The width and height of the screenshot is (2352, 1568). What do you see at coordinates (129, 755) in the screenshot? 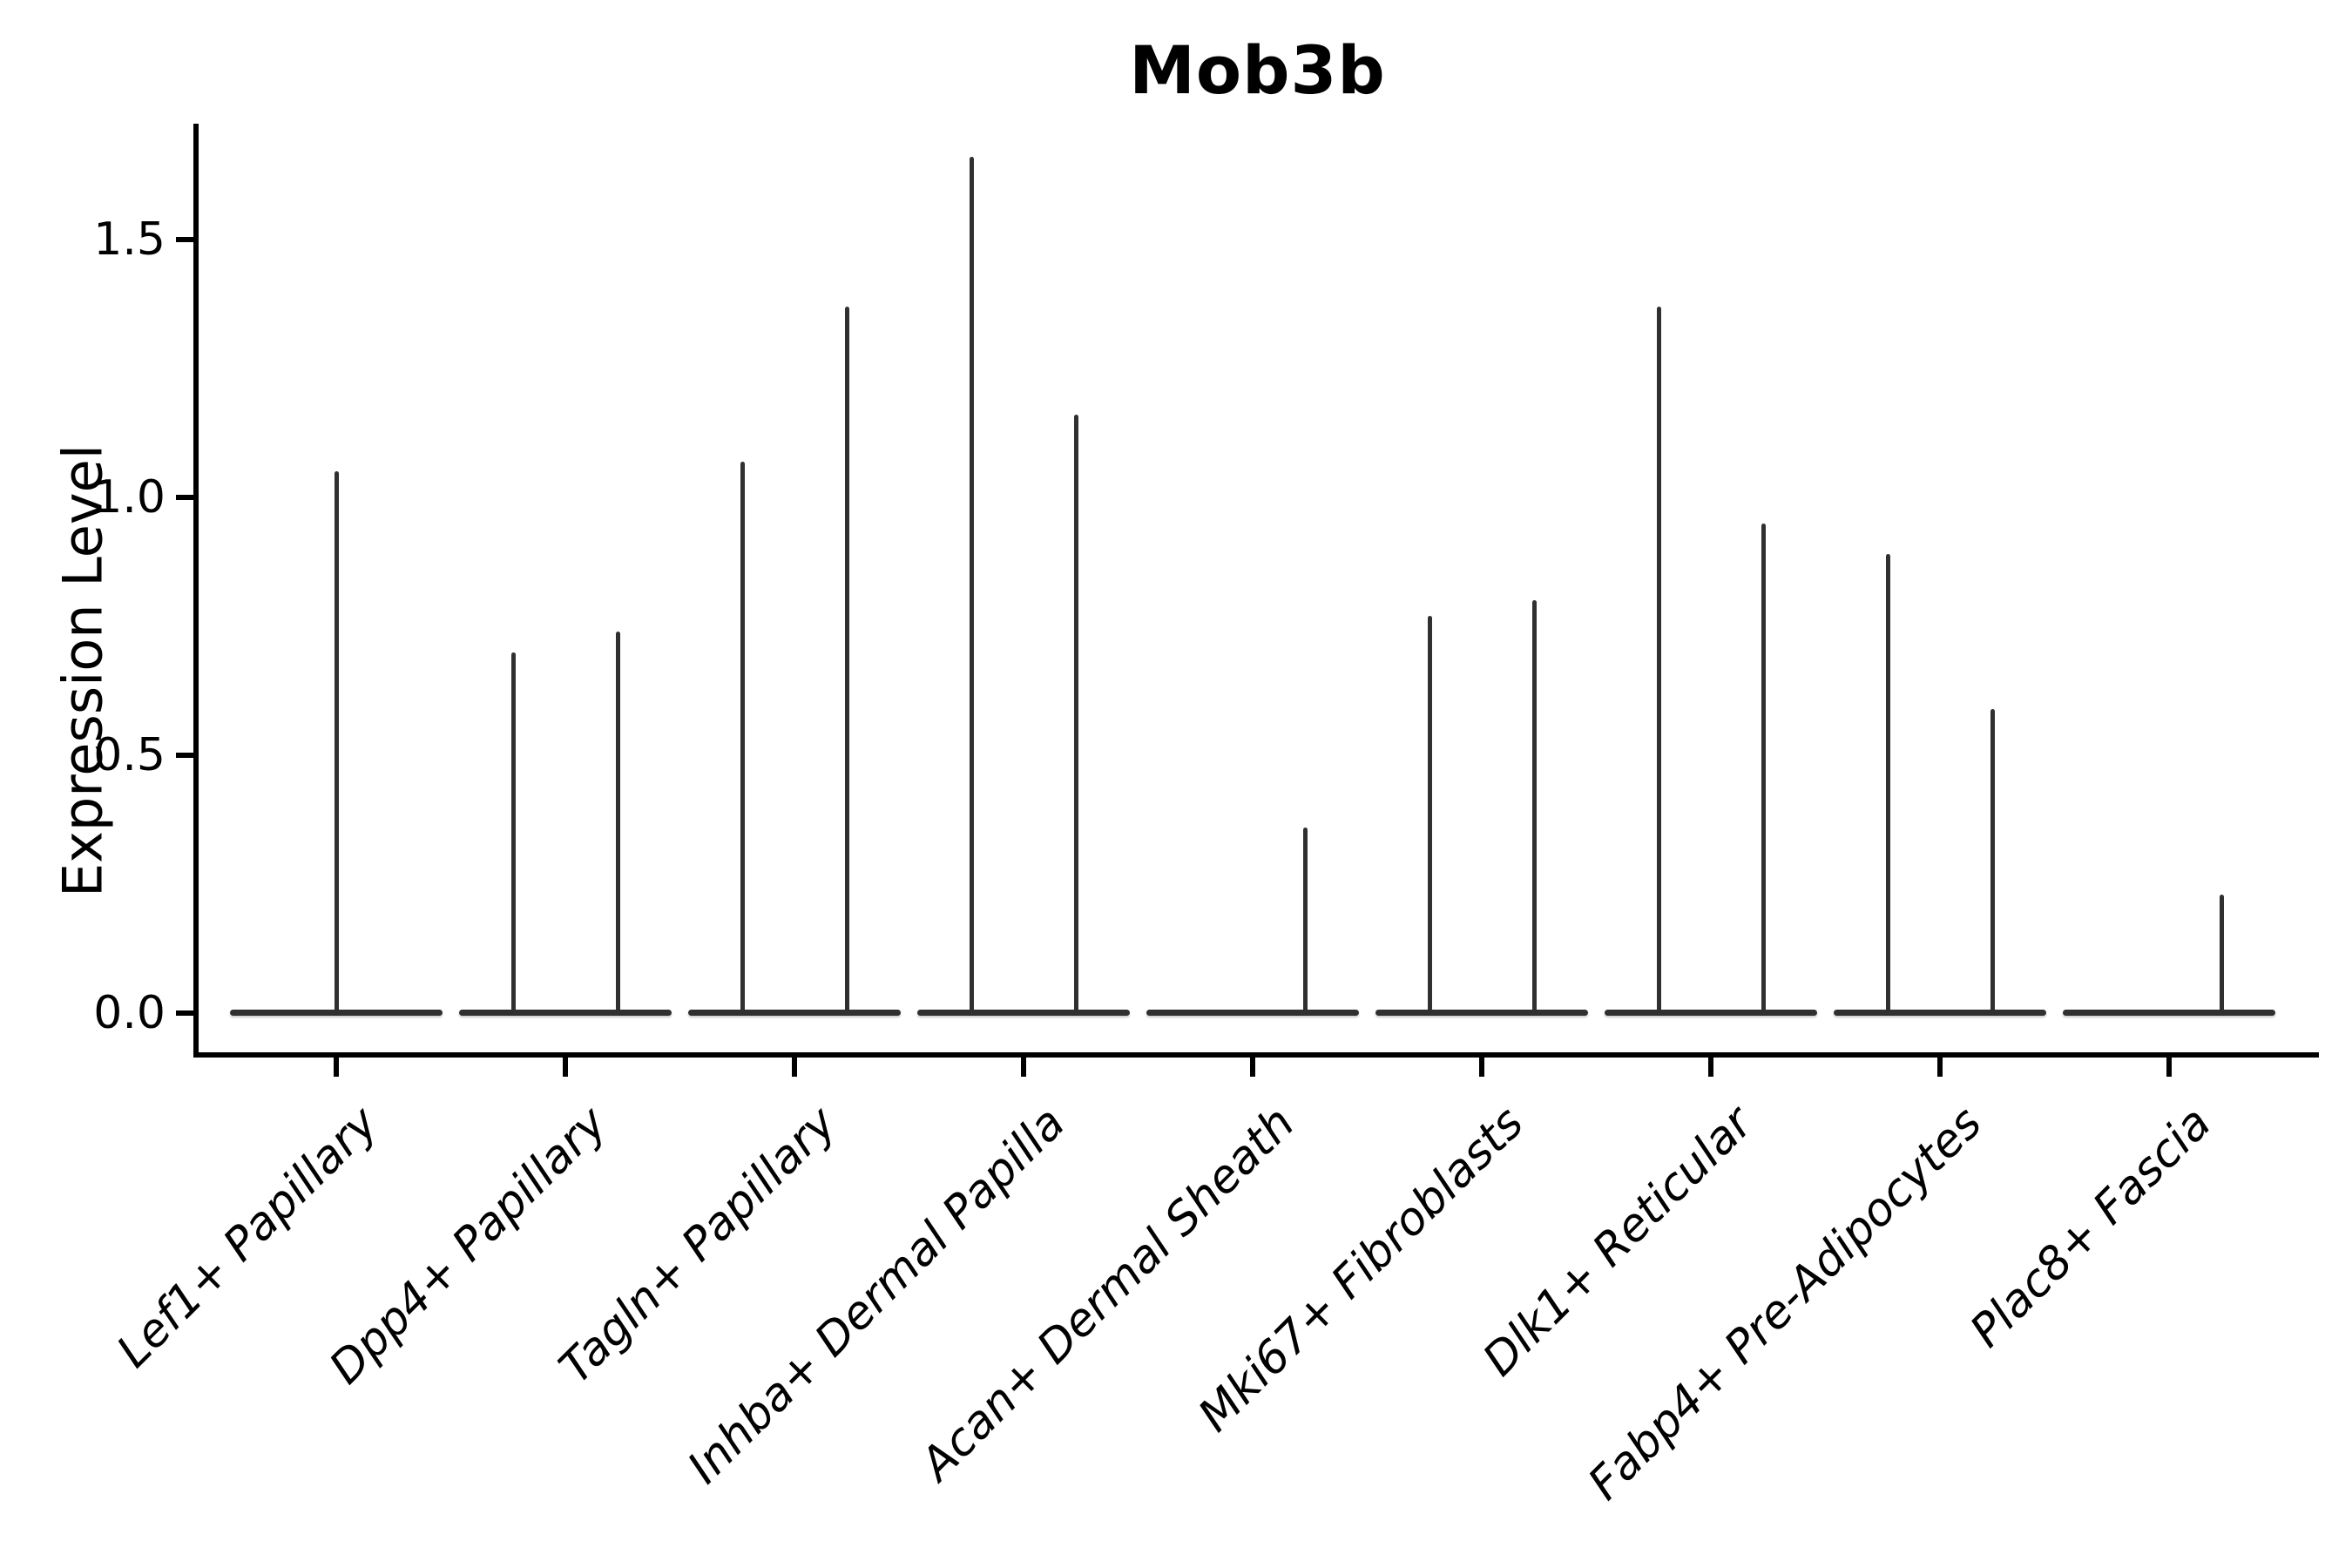
I see `y-tick-label: 0.5` at bounding box center [129, 755].